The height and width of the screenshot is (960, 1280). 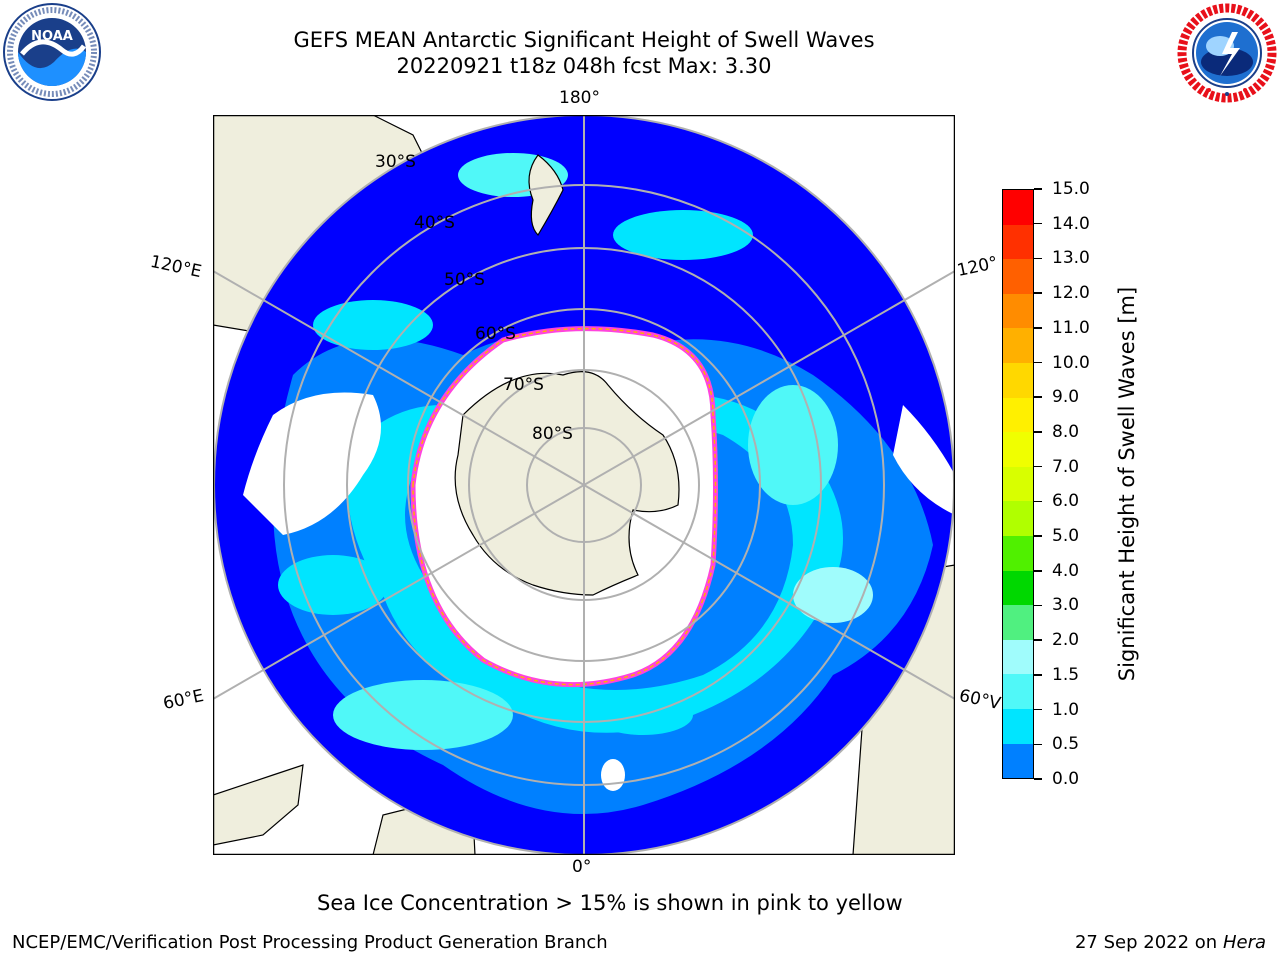 What do you see at coordinates (1066, 466) in the screenshot?
I see `colorbar-tick-label: 7.0` at bounding box center [1066, 466].